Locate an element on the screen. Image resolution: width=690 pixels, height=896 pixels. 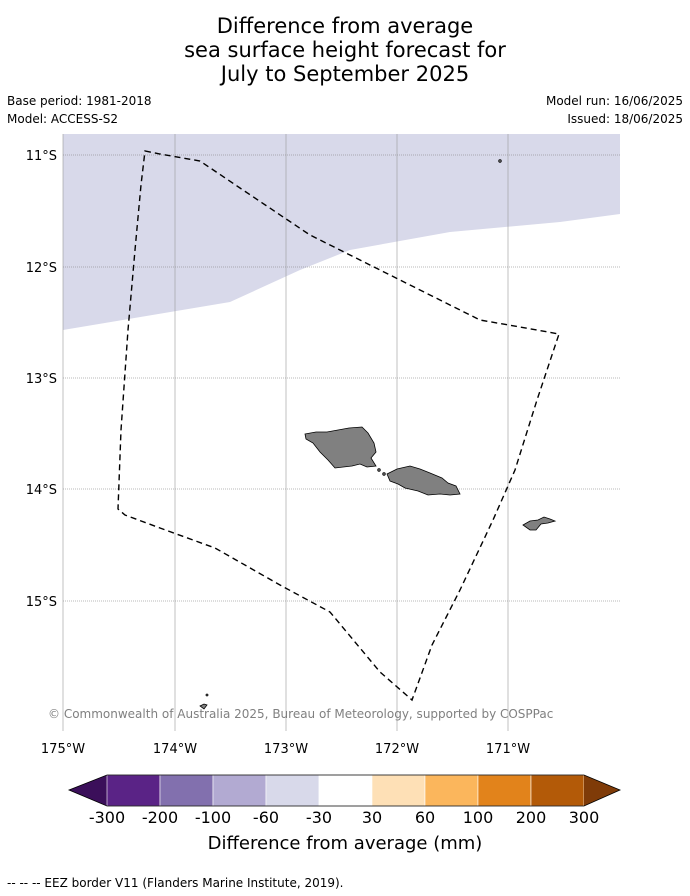
colorbar-extend-high is located at coordinates (602, 790).